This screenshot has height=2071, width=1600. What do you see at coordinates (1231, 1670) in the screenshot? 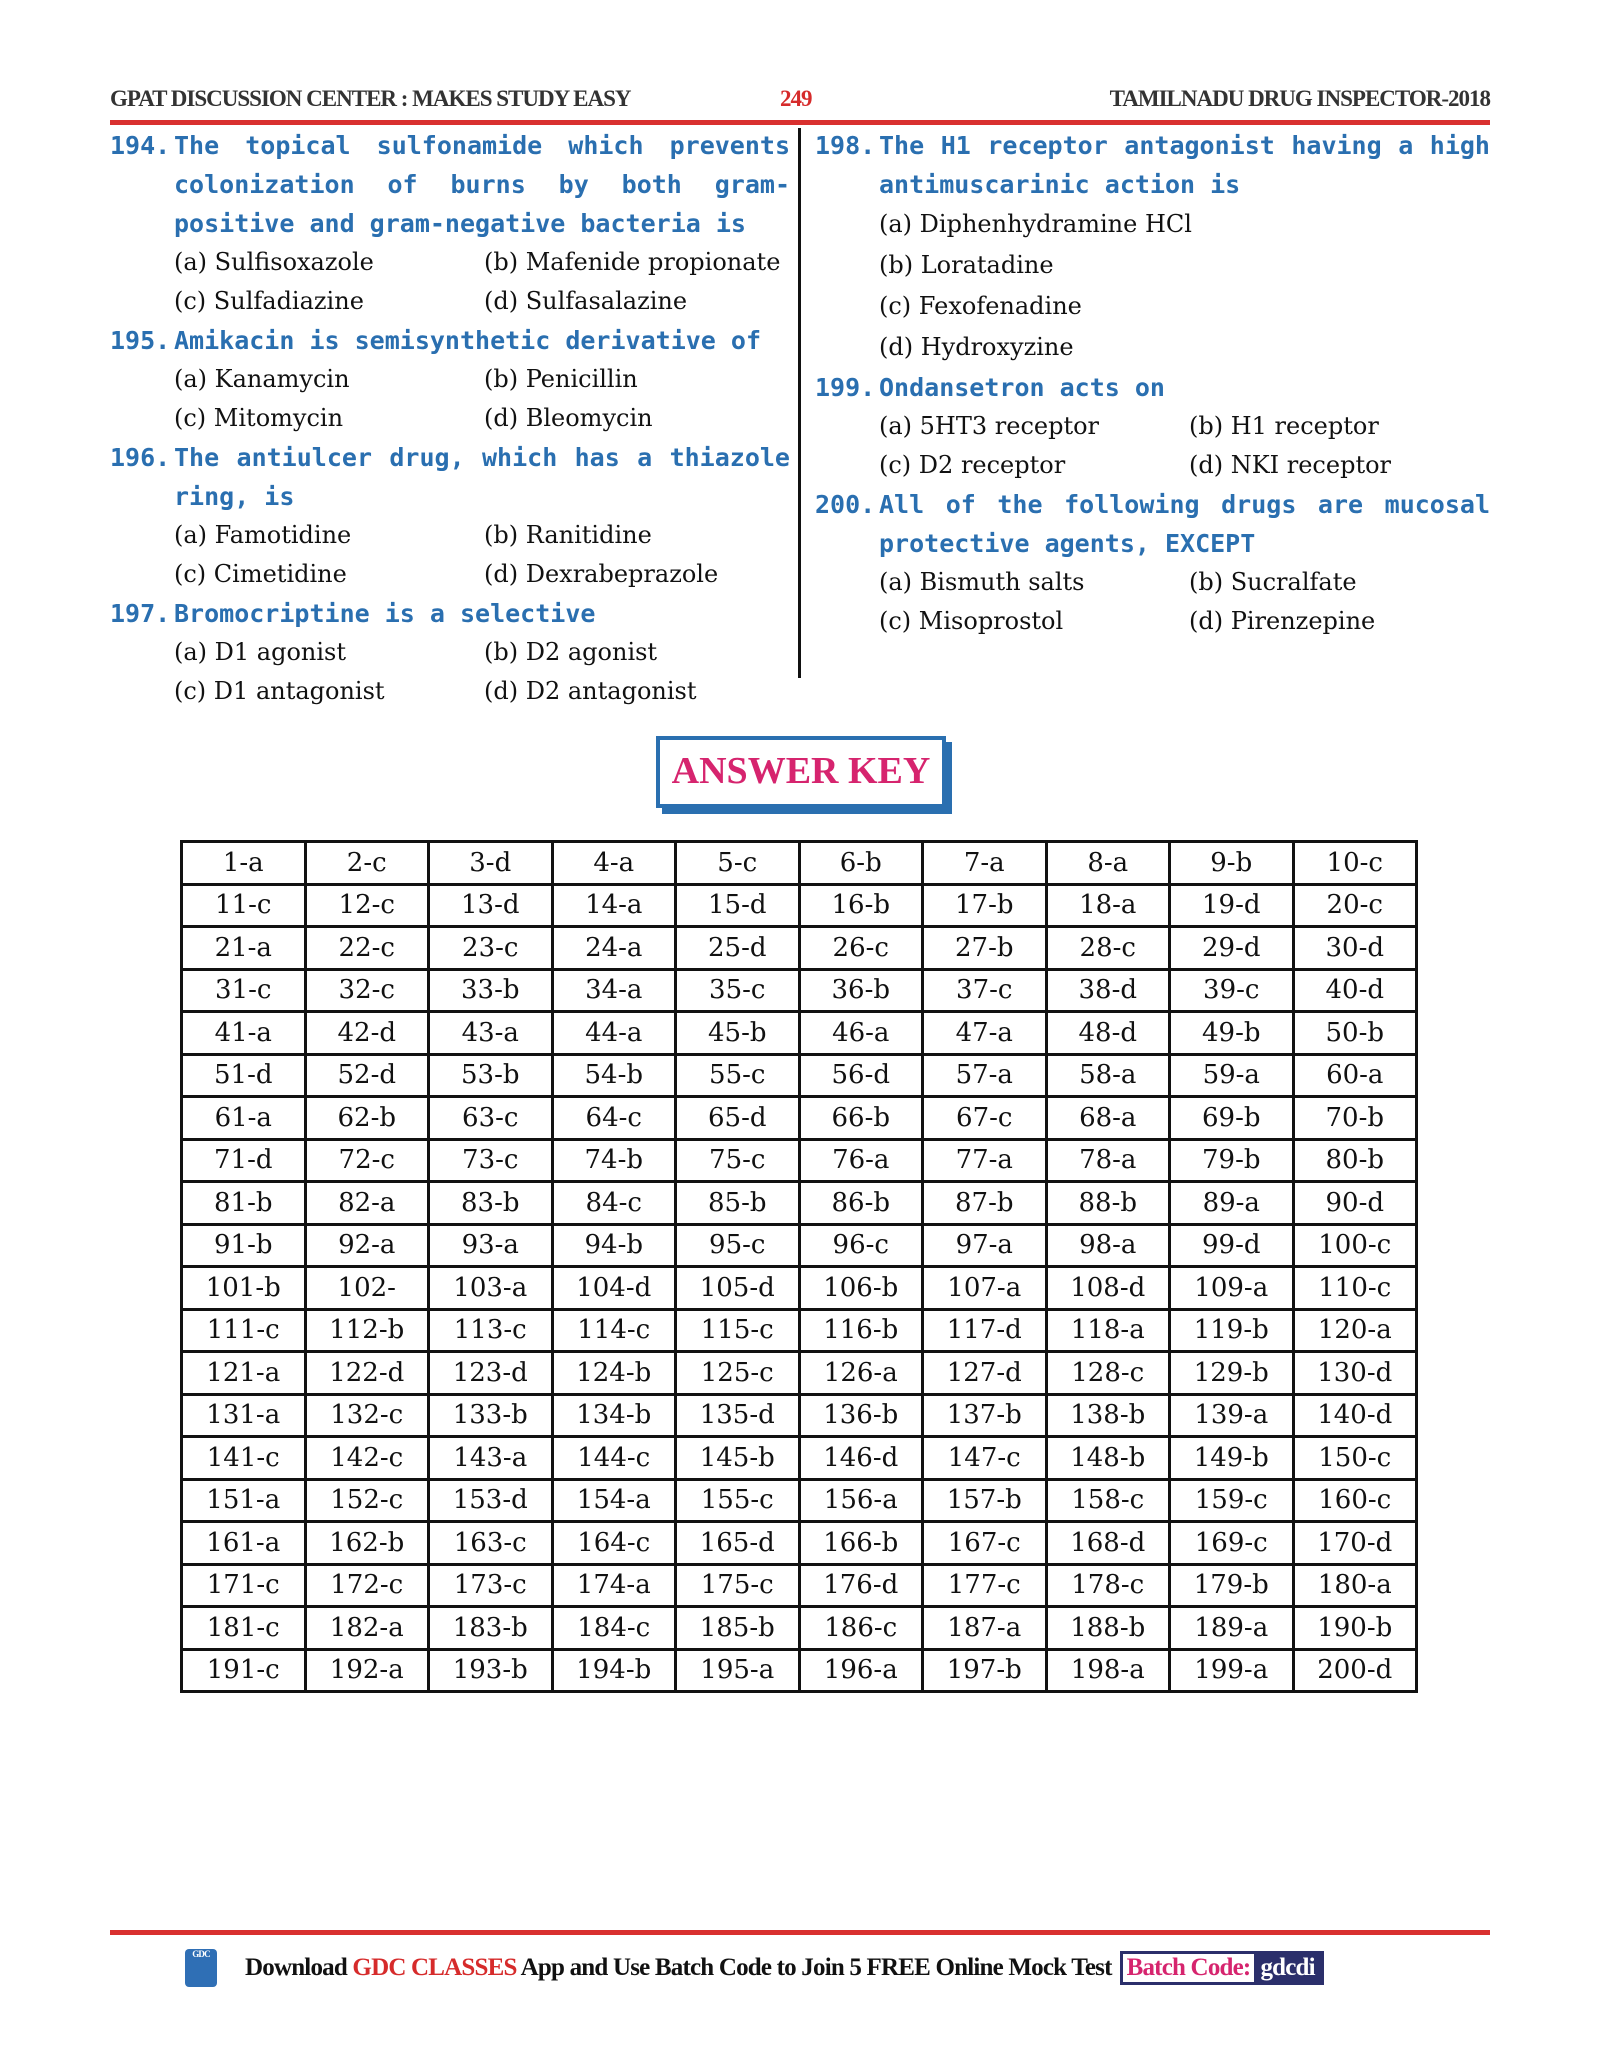
I see `answer-cell: 199-a` at bounding box center [1231, 1670].